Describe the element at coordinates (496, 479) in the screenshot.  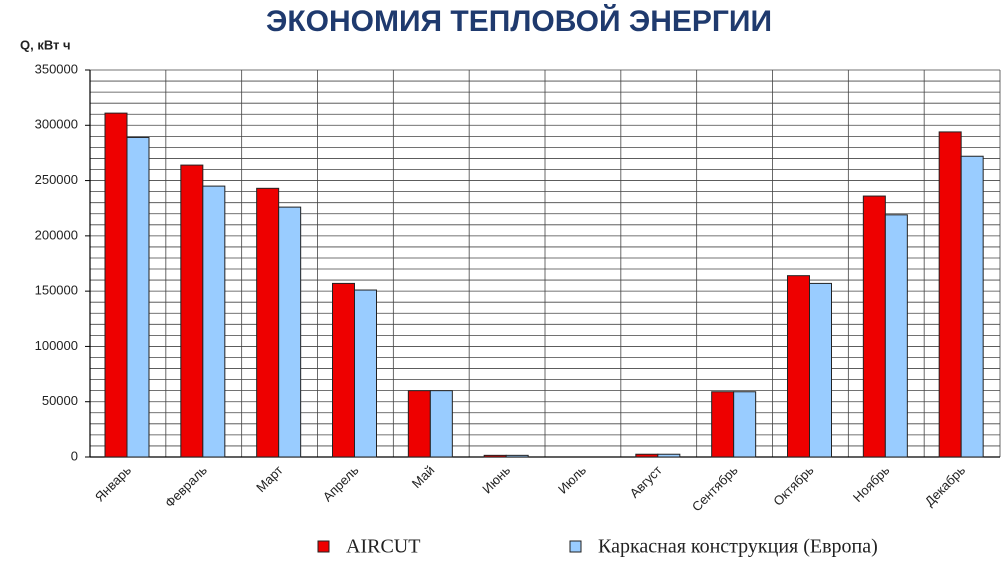
I see `x-tick-label: Июнь` at that location.